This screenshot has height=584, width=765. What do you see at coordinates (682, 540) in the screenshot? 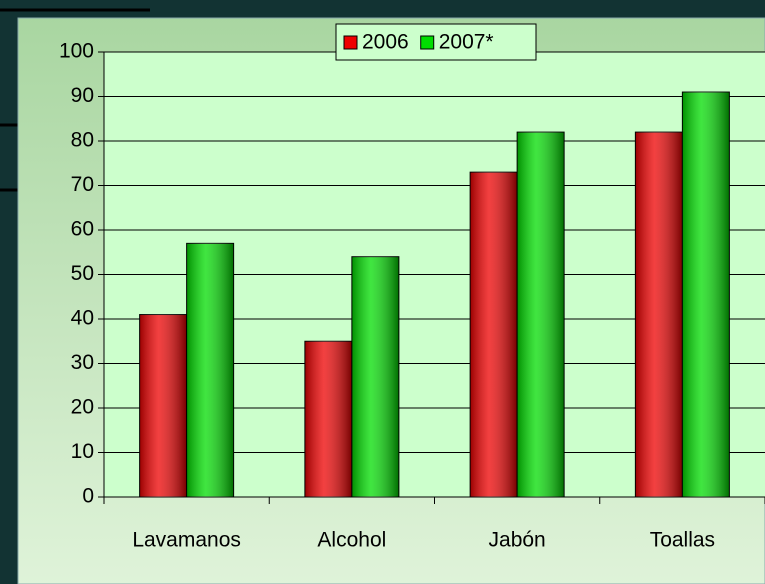
I see `x-tick-label: Toallas` at bounding box center [682, 540].